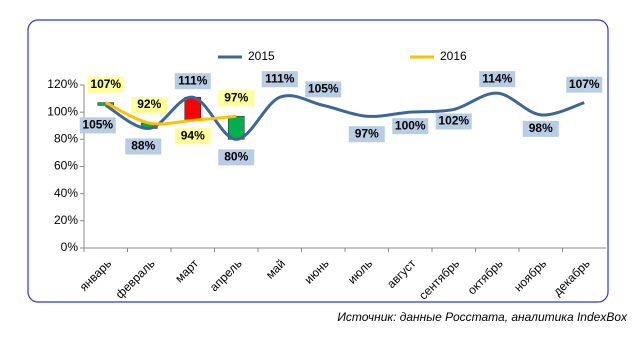 The image size is (641, 340). Describe the element at coordinates (261, 56) in the screenshot. I see `legend-label: 2015` at that location.